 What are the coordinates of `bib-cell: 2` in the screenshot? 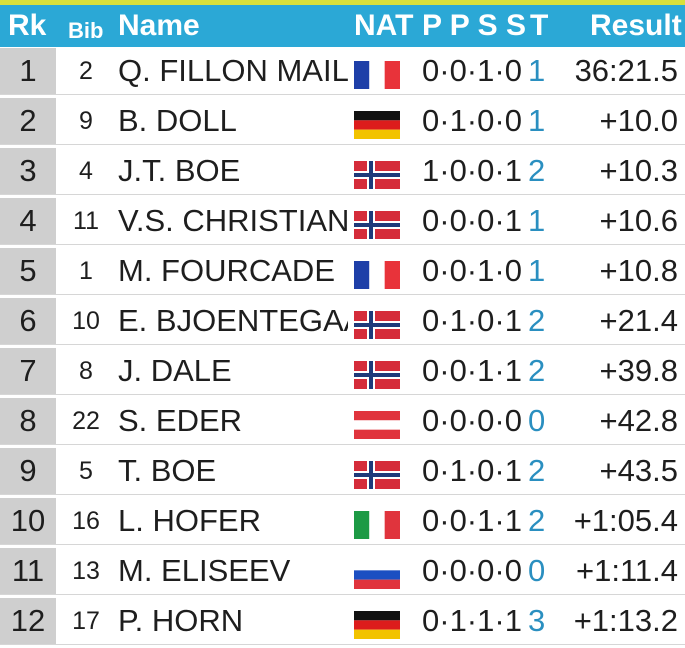 It's located at (86, 71).